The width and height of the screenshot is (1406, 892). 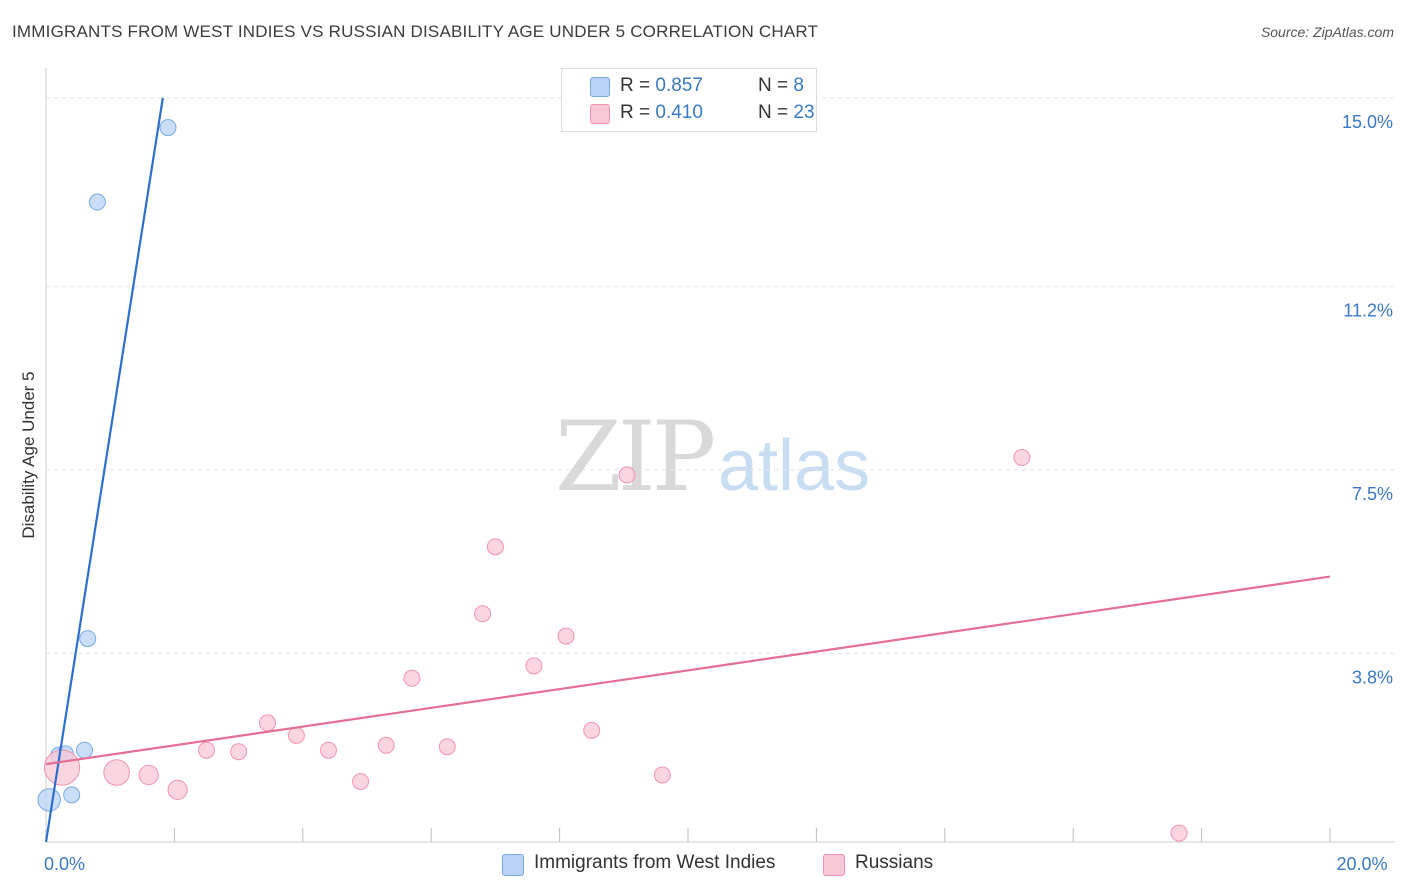 I want to click on west-indies-legend-swatch, so click(x=513, y=865).